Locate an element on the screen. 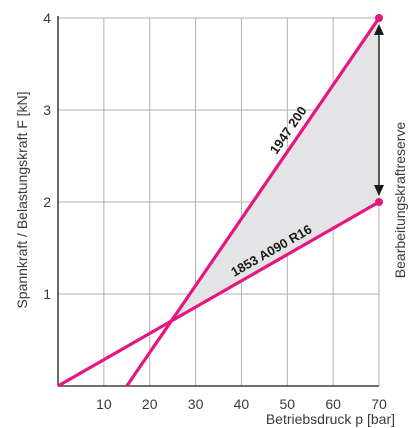 This screenshot has height=428, width=417. x-tick-label-30: 30 is located at coordinates (196, 404).